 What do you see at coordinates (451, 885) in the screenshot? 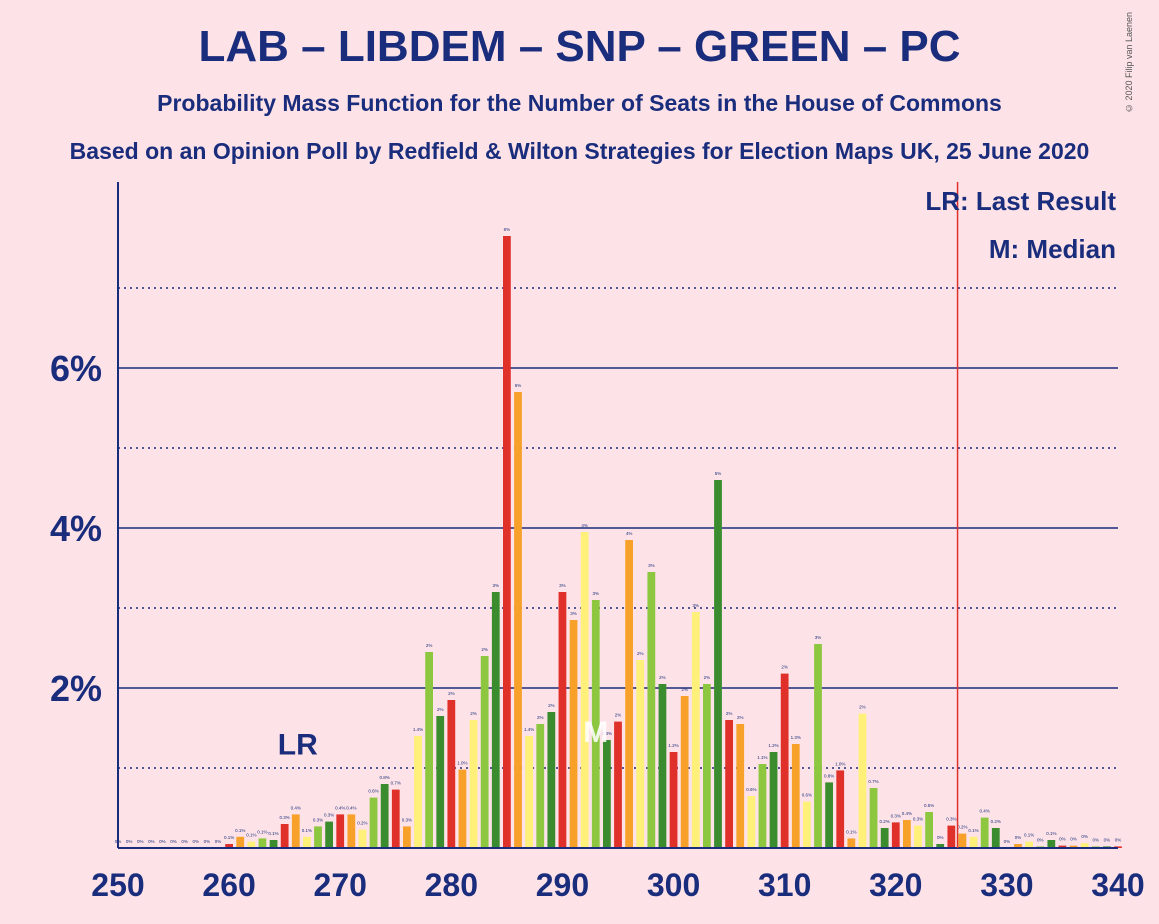
I see `x-tick-label: 280` at bounding box center [451, 885].